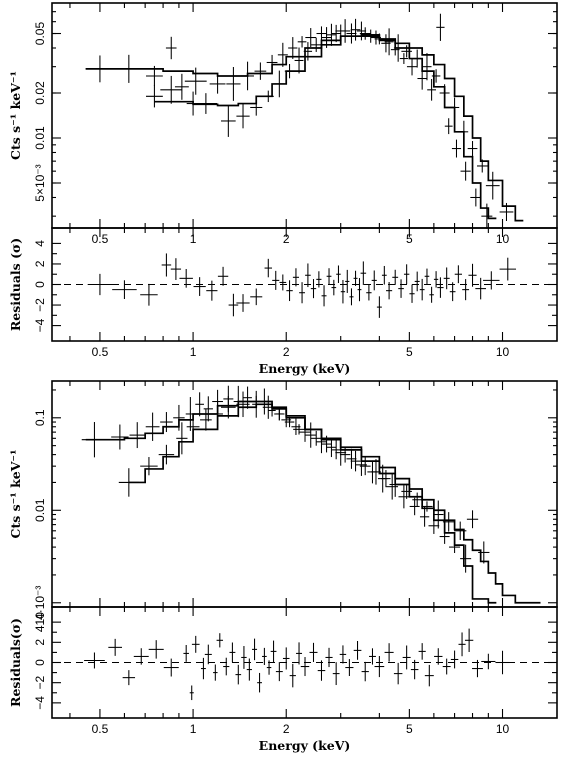  I want to click on y-tick-label: 410, so click(40, 622).